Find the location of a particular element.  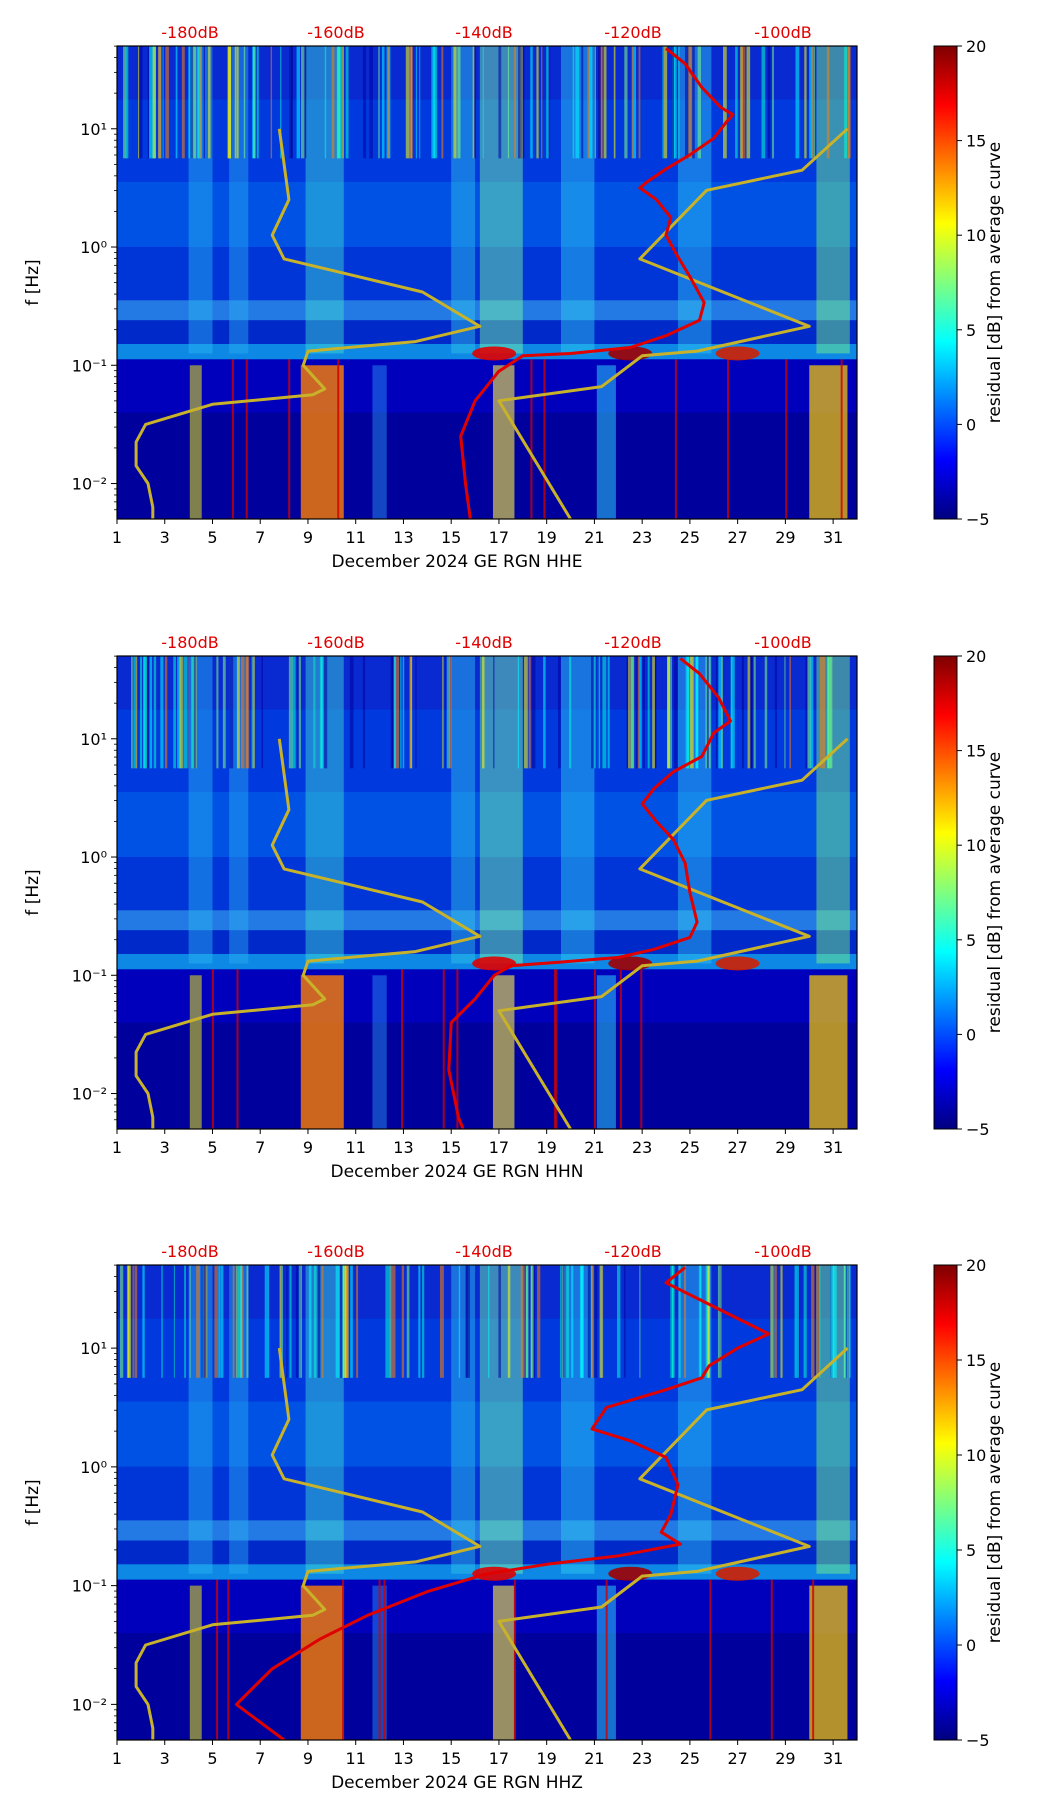

colorbar-tick-label: 10 is located at coordinates (976, 235).